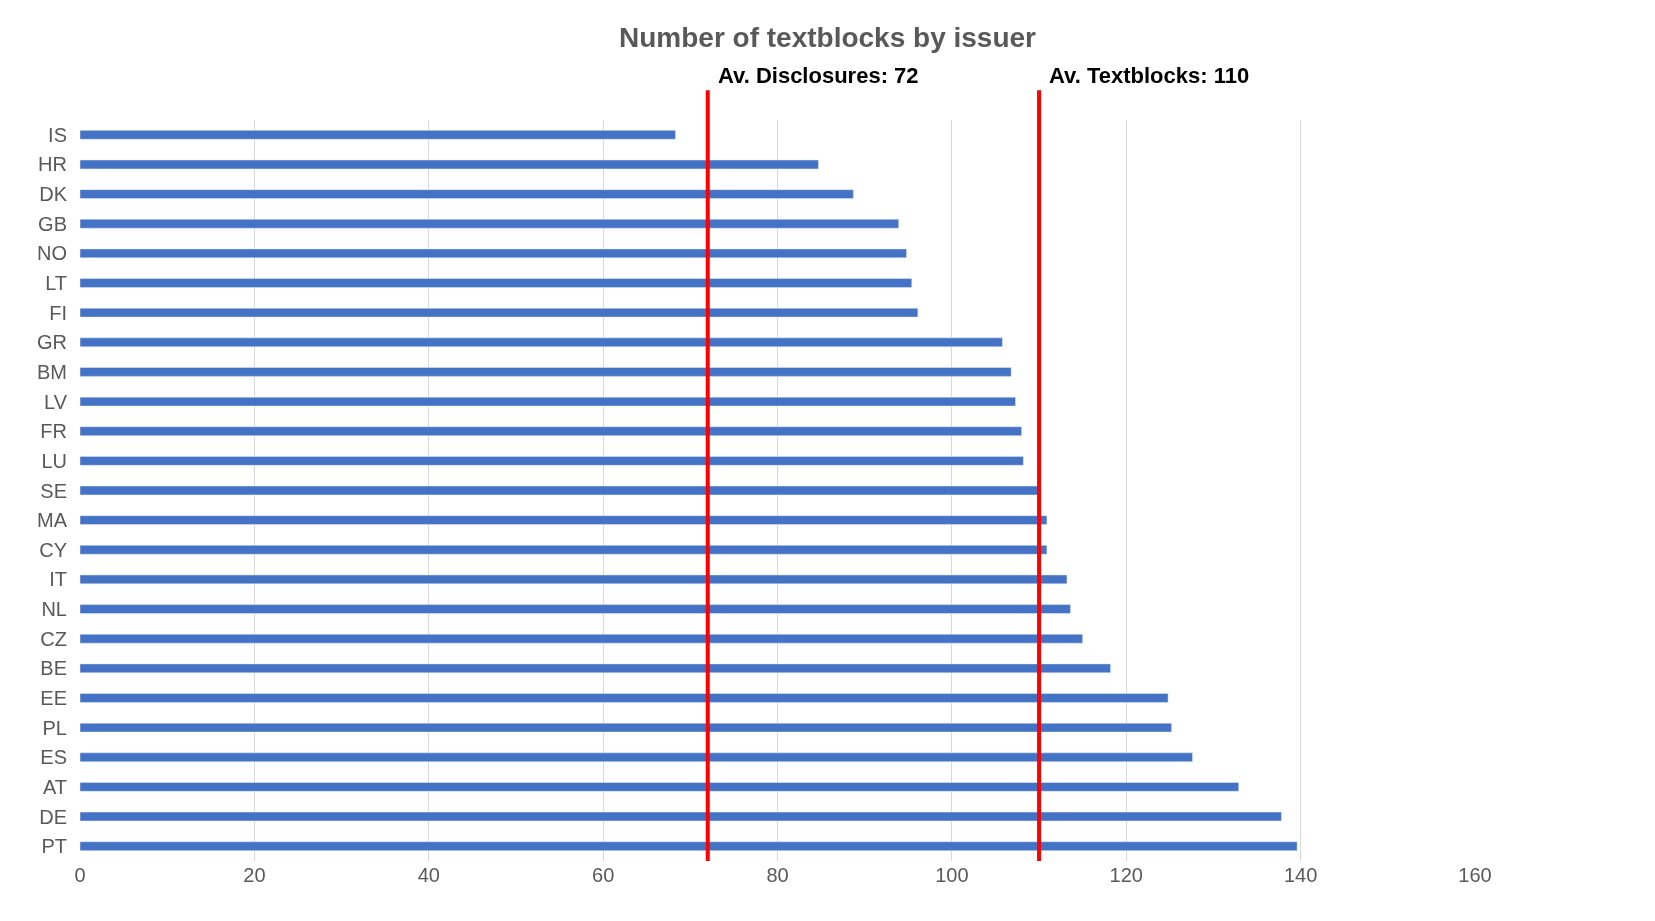  I want to click on y-tick-label: BM, so click(52, 371).